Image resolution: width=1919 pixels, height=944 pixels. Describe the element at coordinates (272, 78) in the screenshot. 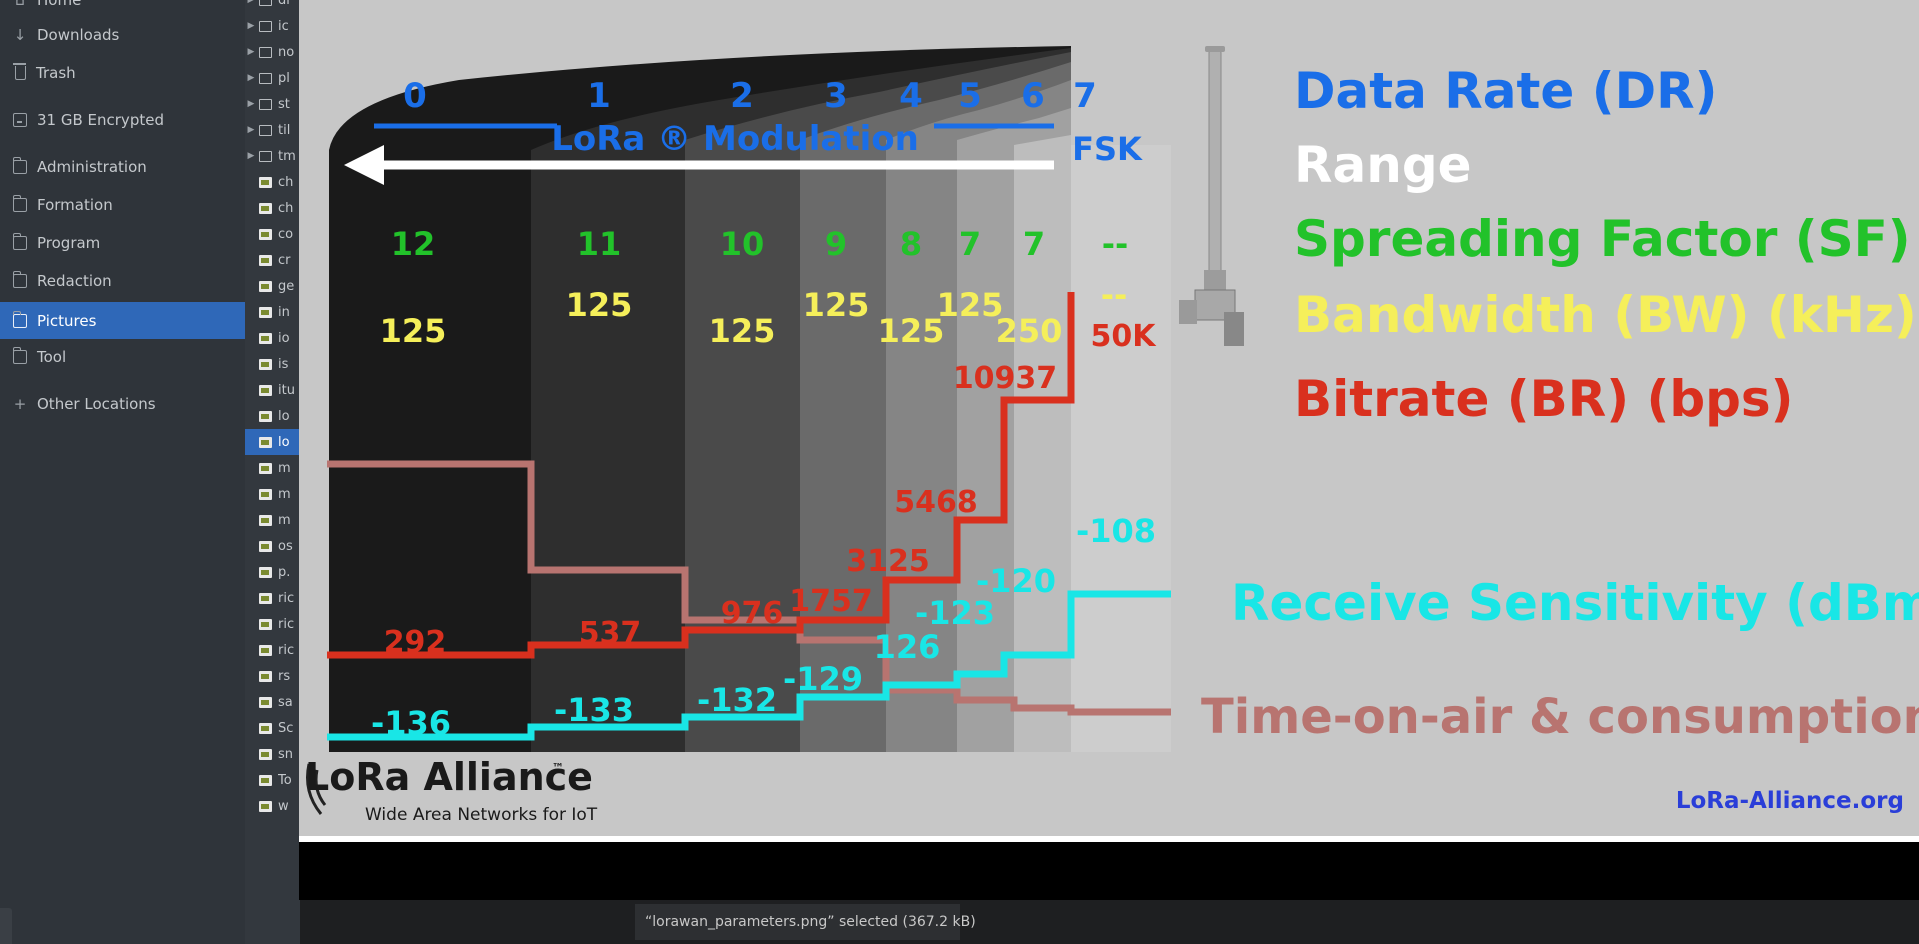

I see `file-row: ▶ pl` at that location.